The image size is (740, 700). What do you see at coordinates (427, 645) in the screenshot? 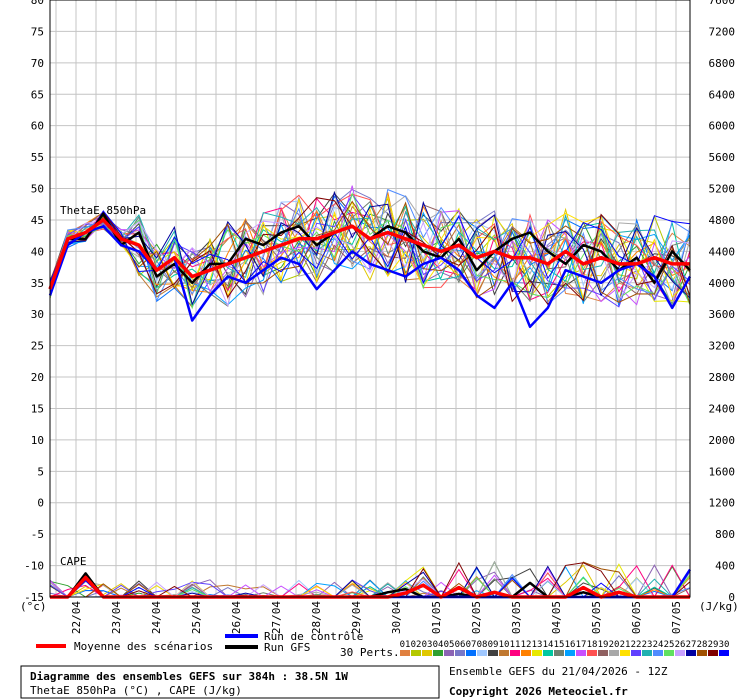
I see `pert-legend-label: 03` at bounding box center [427, 645].